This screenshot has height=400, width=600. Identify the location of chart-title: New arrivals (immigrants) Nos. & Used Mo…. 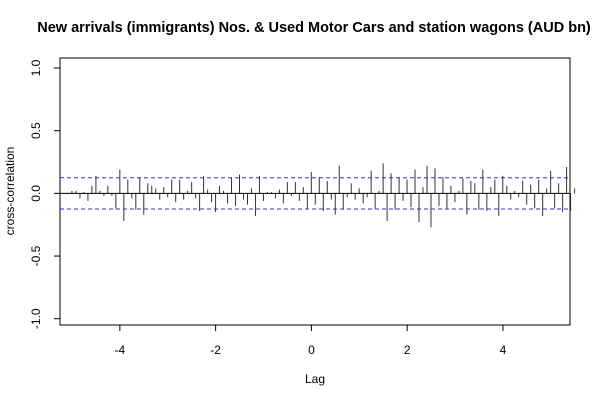
(314, 28).